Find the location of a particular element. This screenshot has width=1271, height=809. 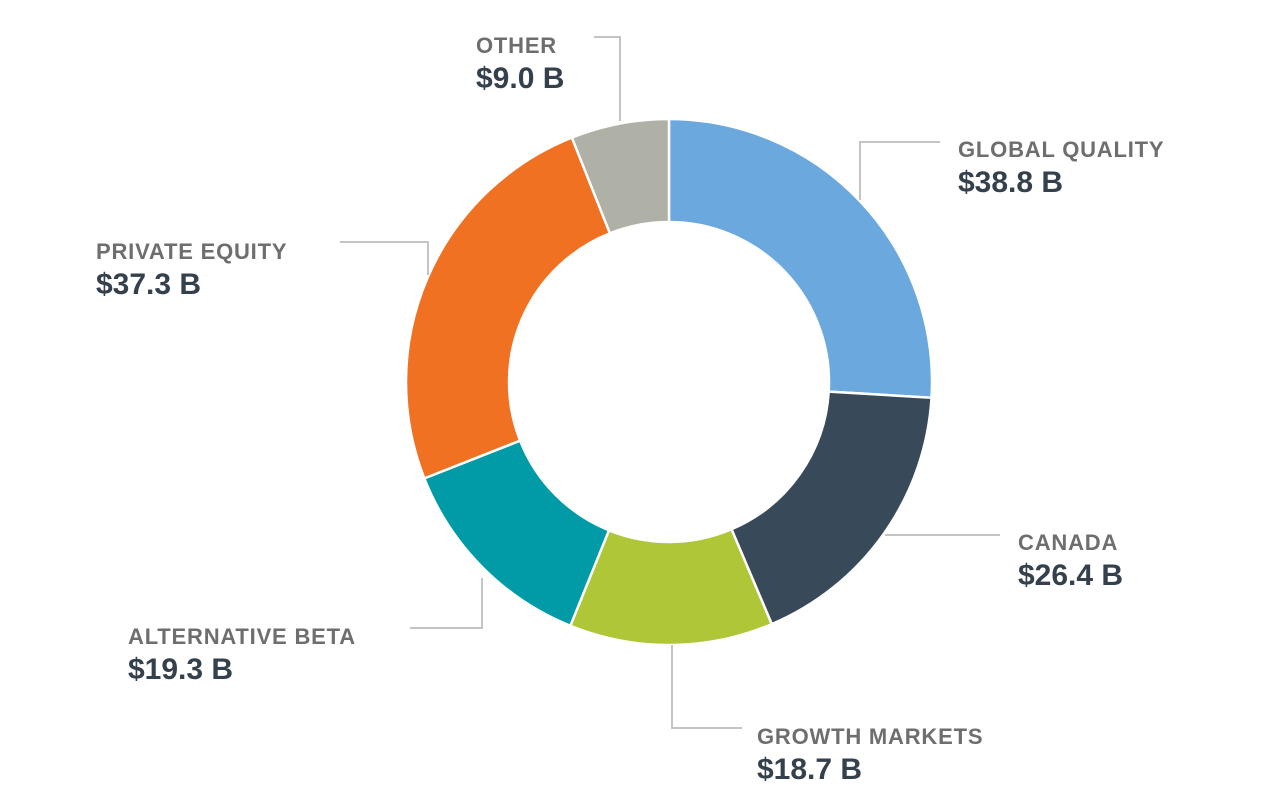

slice-other is located at coordinates (620, 176).